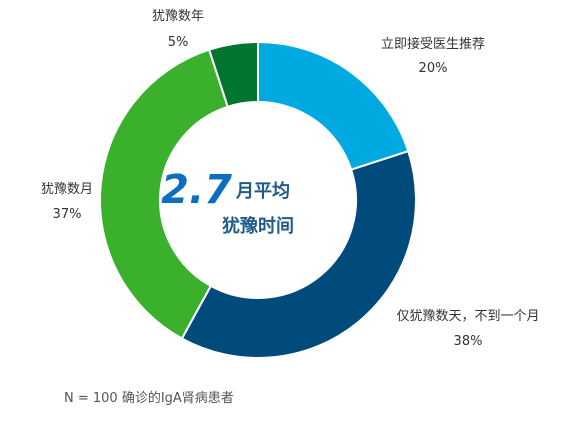  I want to click on label-value-3: 5%, so click(178, 42).